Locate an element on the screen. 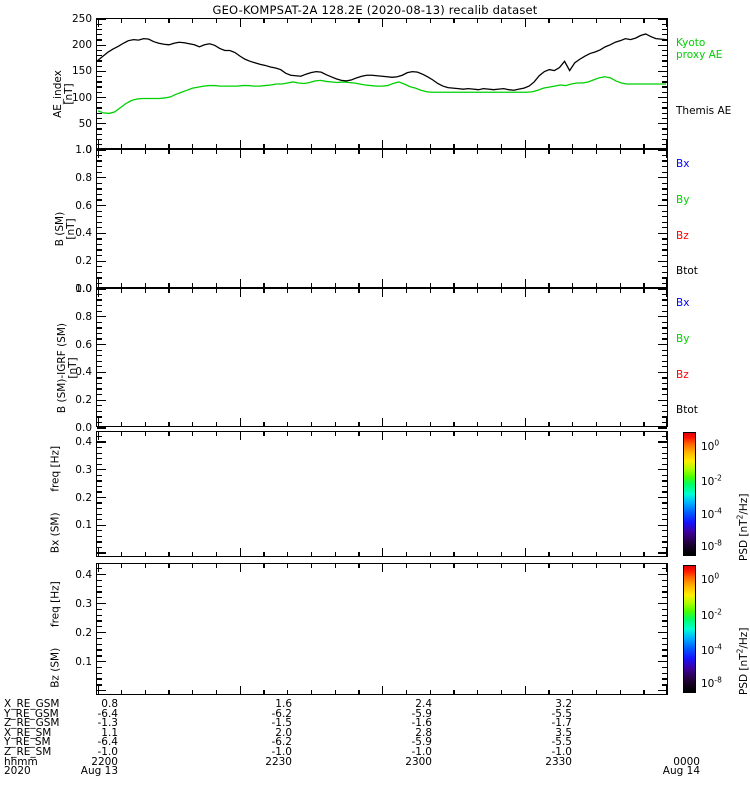  coord-row-label: Y_RE_SM is located at coordinates (27, 742).